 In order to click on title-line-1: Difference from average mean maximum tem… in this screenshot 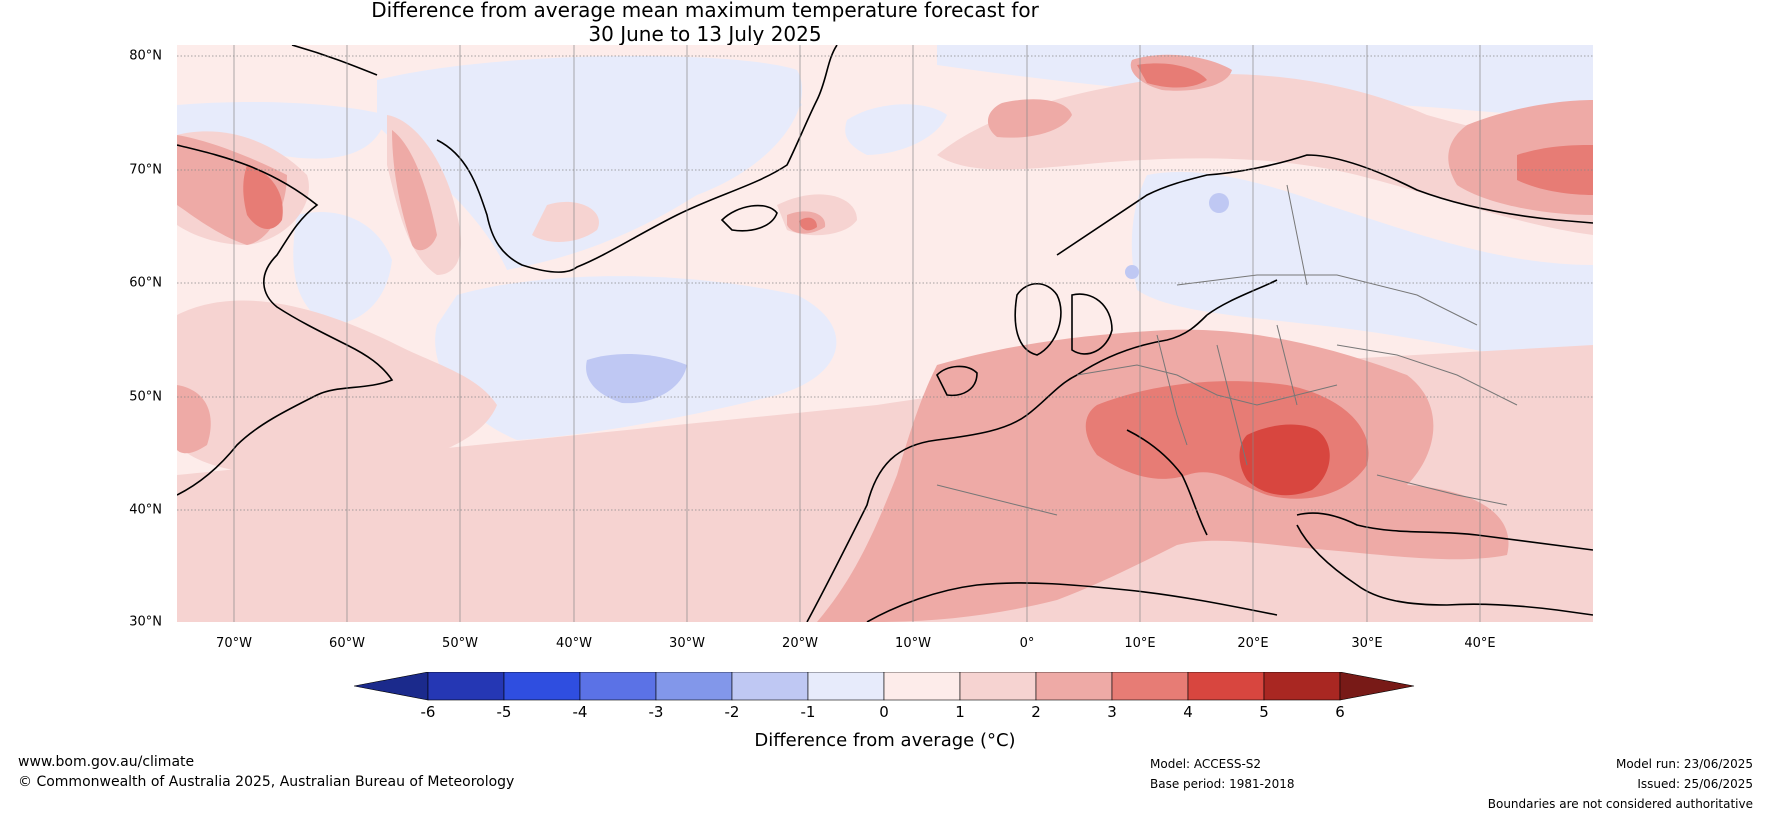, I will do `click(705, 11)`.